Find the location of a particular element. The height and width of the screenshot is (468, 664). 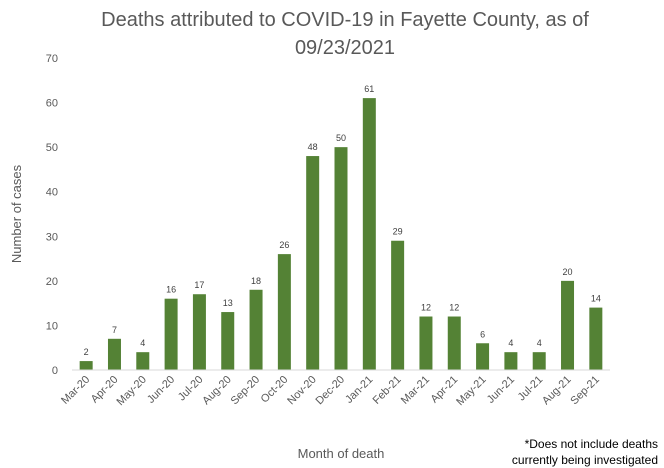

footnote-line1: *Does not include deaths is located at coordinates (591, 444).